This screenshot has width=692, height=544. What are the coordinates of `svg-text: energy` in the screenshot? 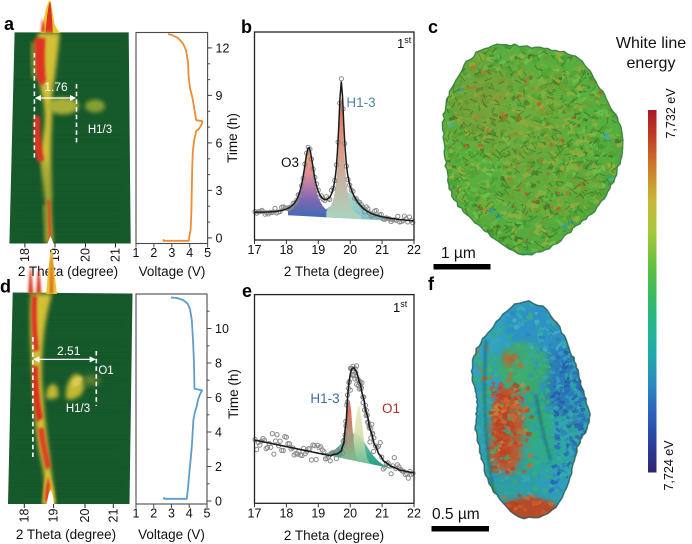 It's located at (651, 63).